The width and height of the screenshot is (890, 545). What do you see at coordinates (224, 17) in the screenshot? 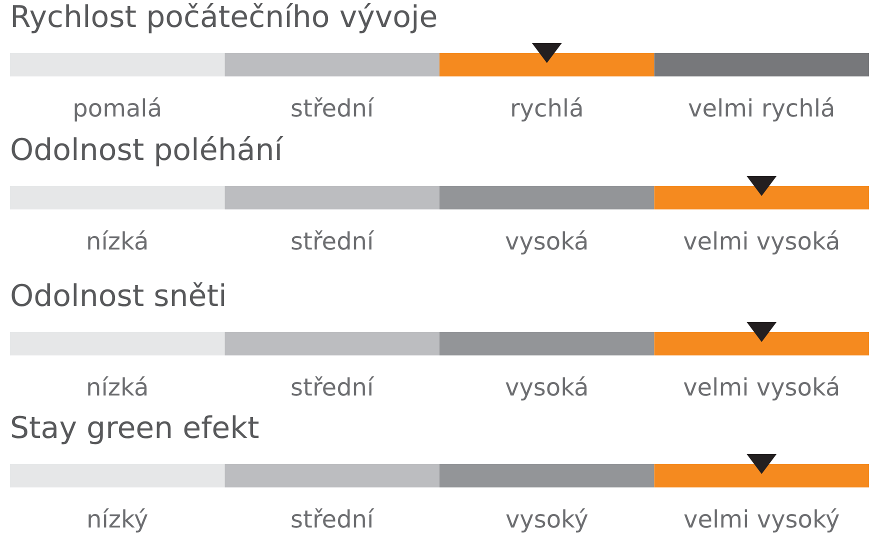
I see `chart-title: Rychlost počátečního vývoje` at bounding box center [224, 17].